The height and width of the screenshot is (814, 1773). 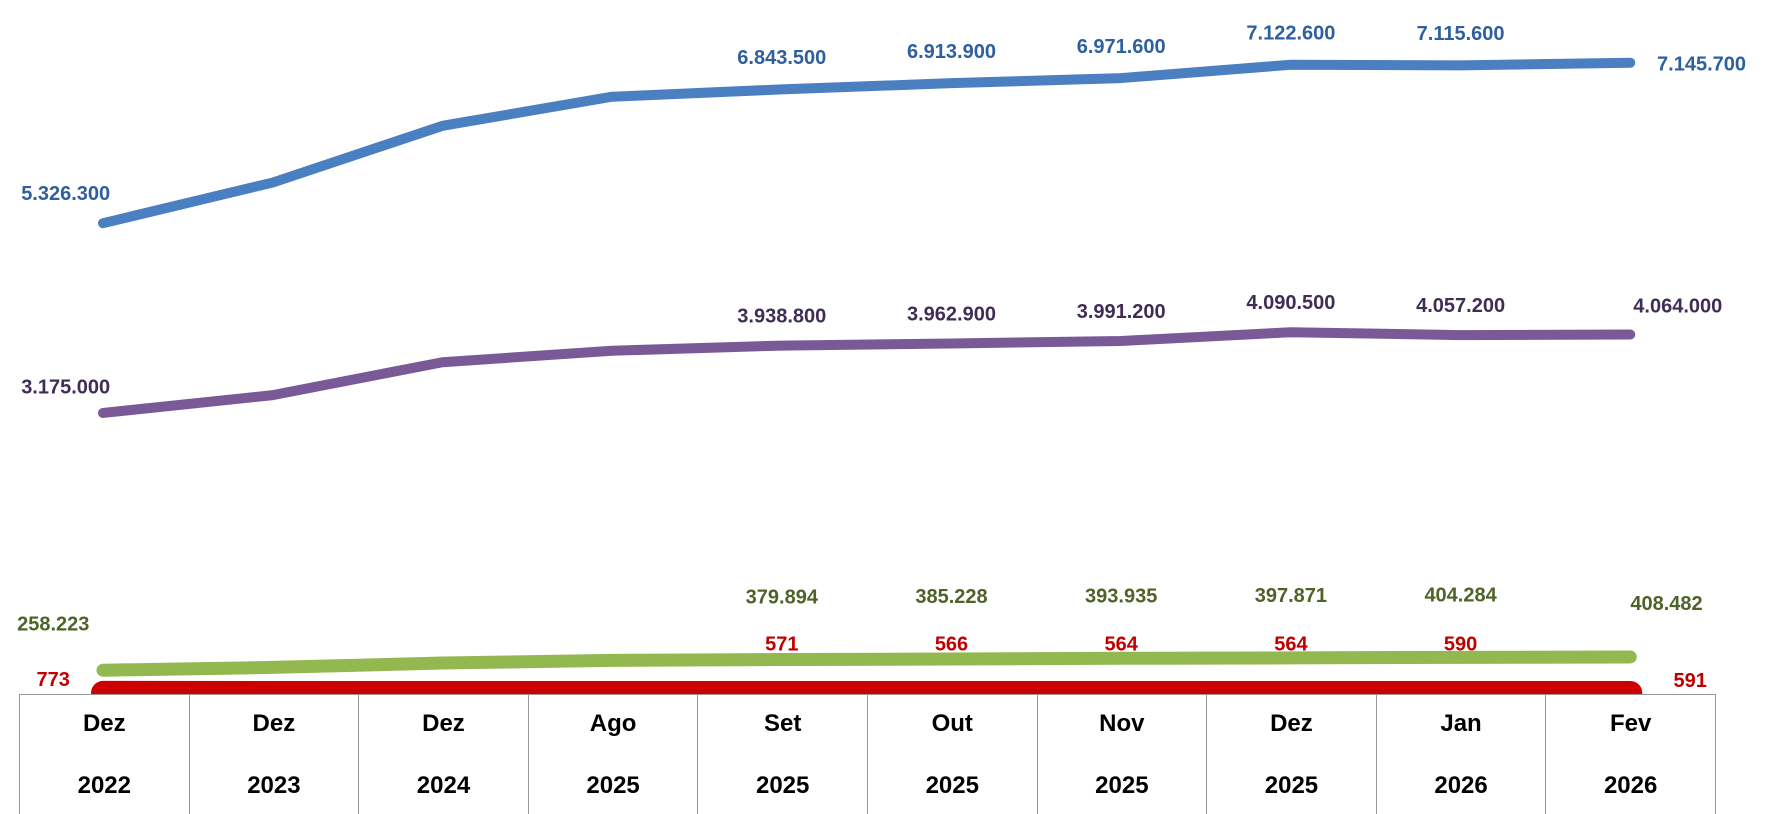 I want to click on data-label: 3.175.000, so click(x=65, y=387).